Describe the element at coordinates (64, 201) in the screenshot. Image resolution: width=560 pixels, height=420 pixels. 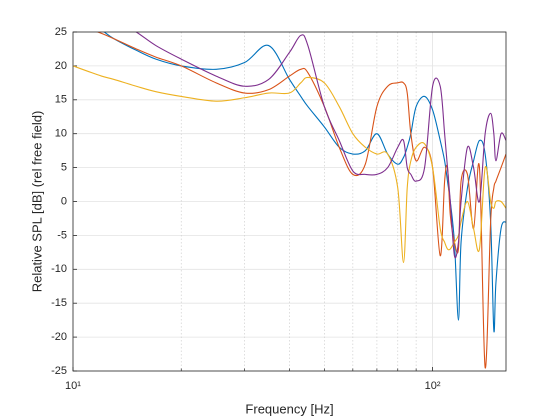
I see `y-tick-label: 0` at that location.